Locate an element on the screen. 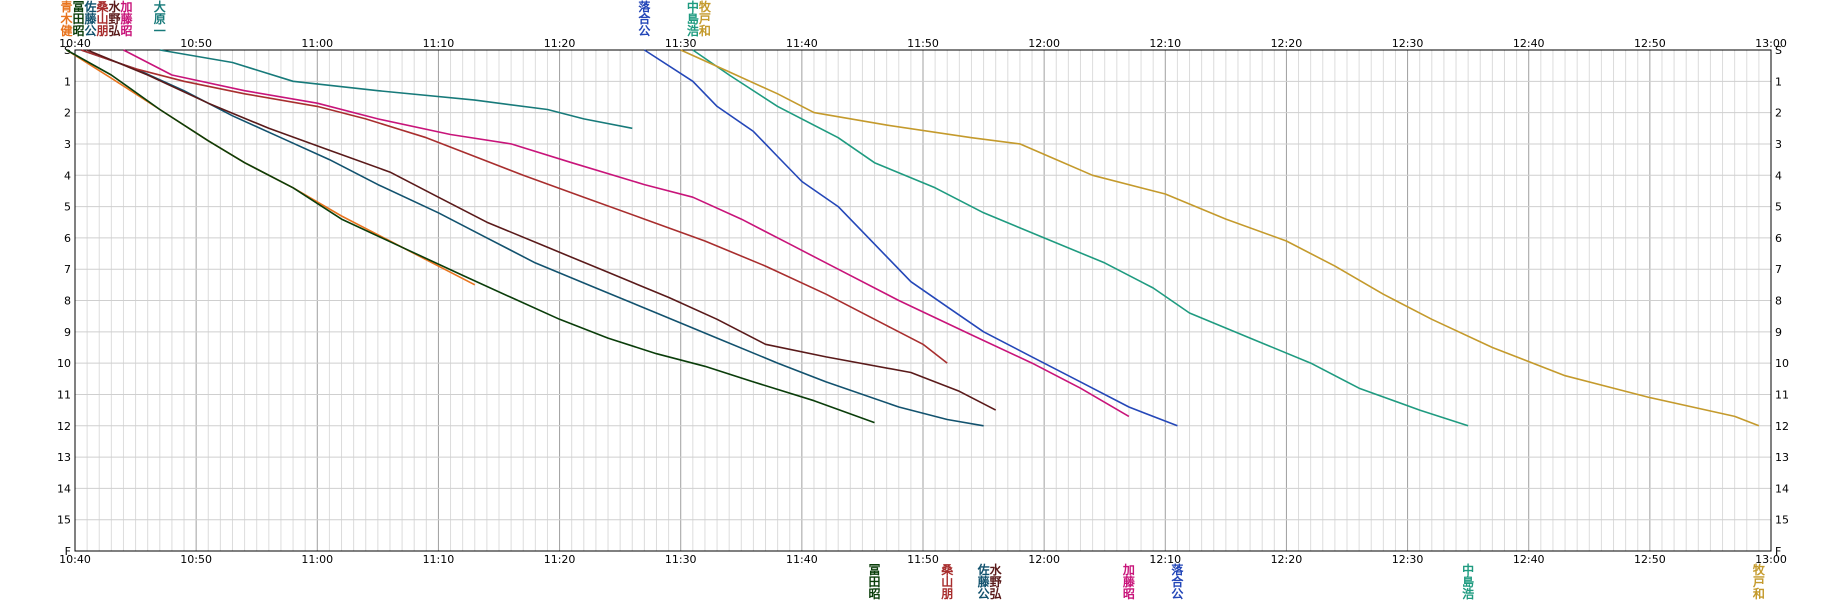 This screenshot has width=1834, height=600. runner-label-top: 健 is located at coordinates (67, 30).